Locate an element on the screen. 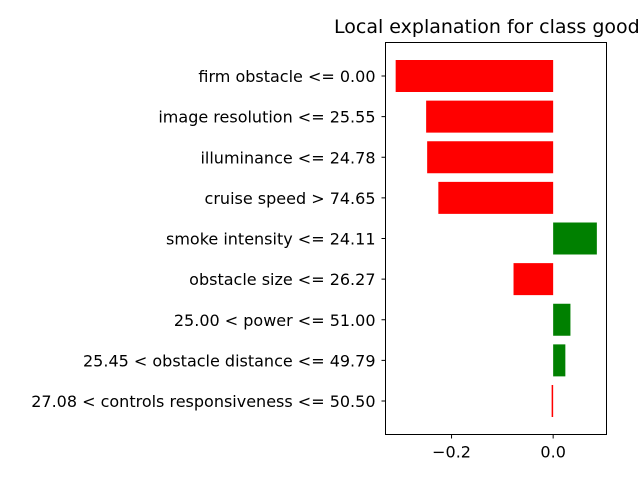 This screenshot has height=480, width=640. y-tick-label-6: 25.00 < power <= 51.00 is located at coordinates (275, 320).